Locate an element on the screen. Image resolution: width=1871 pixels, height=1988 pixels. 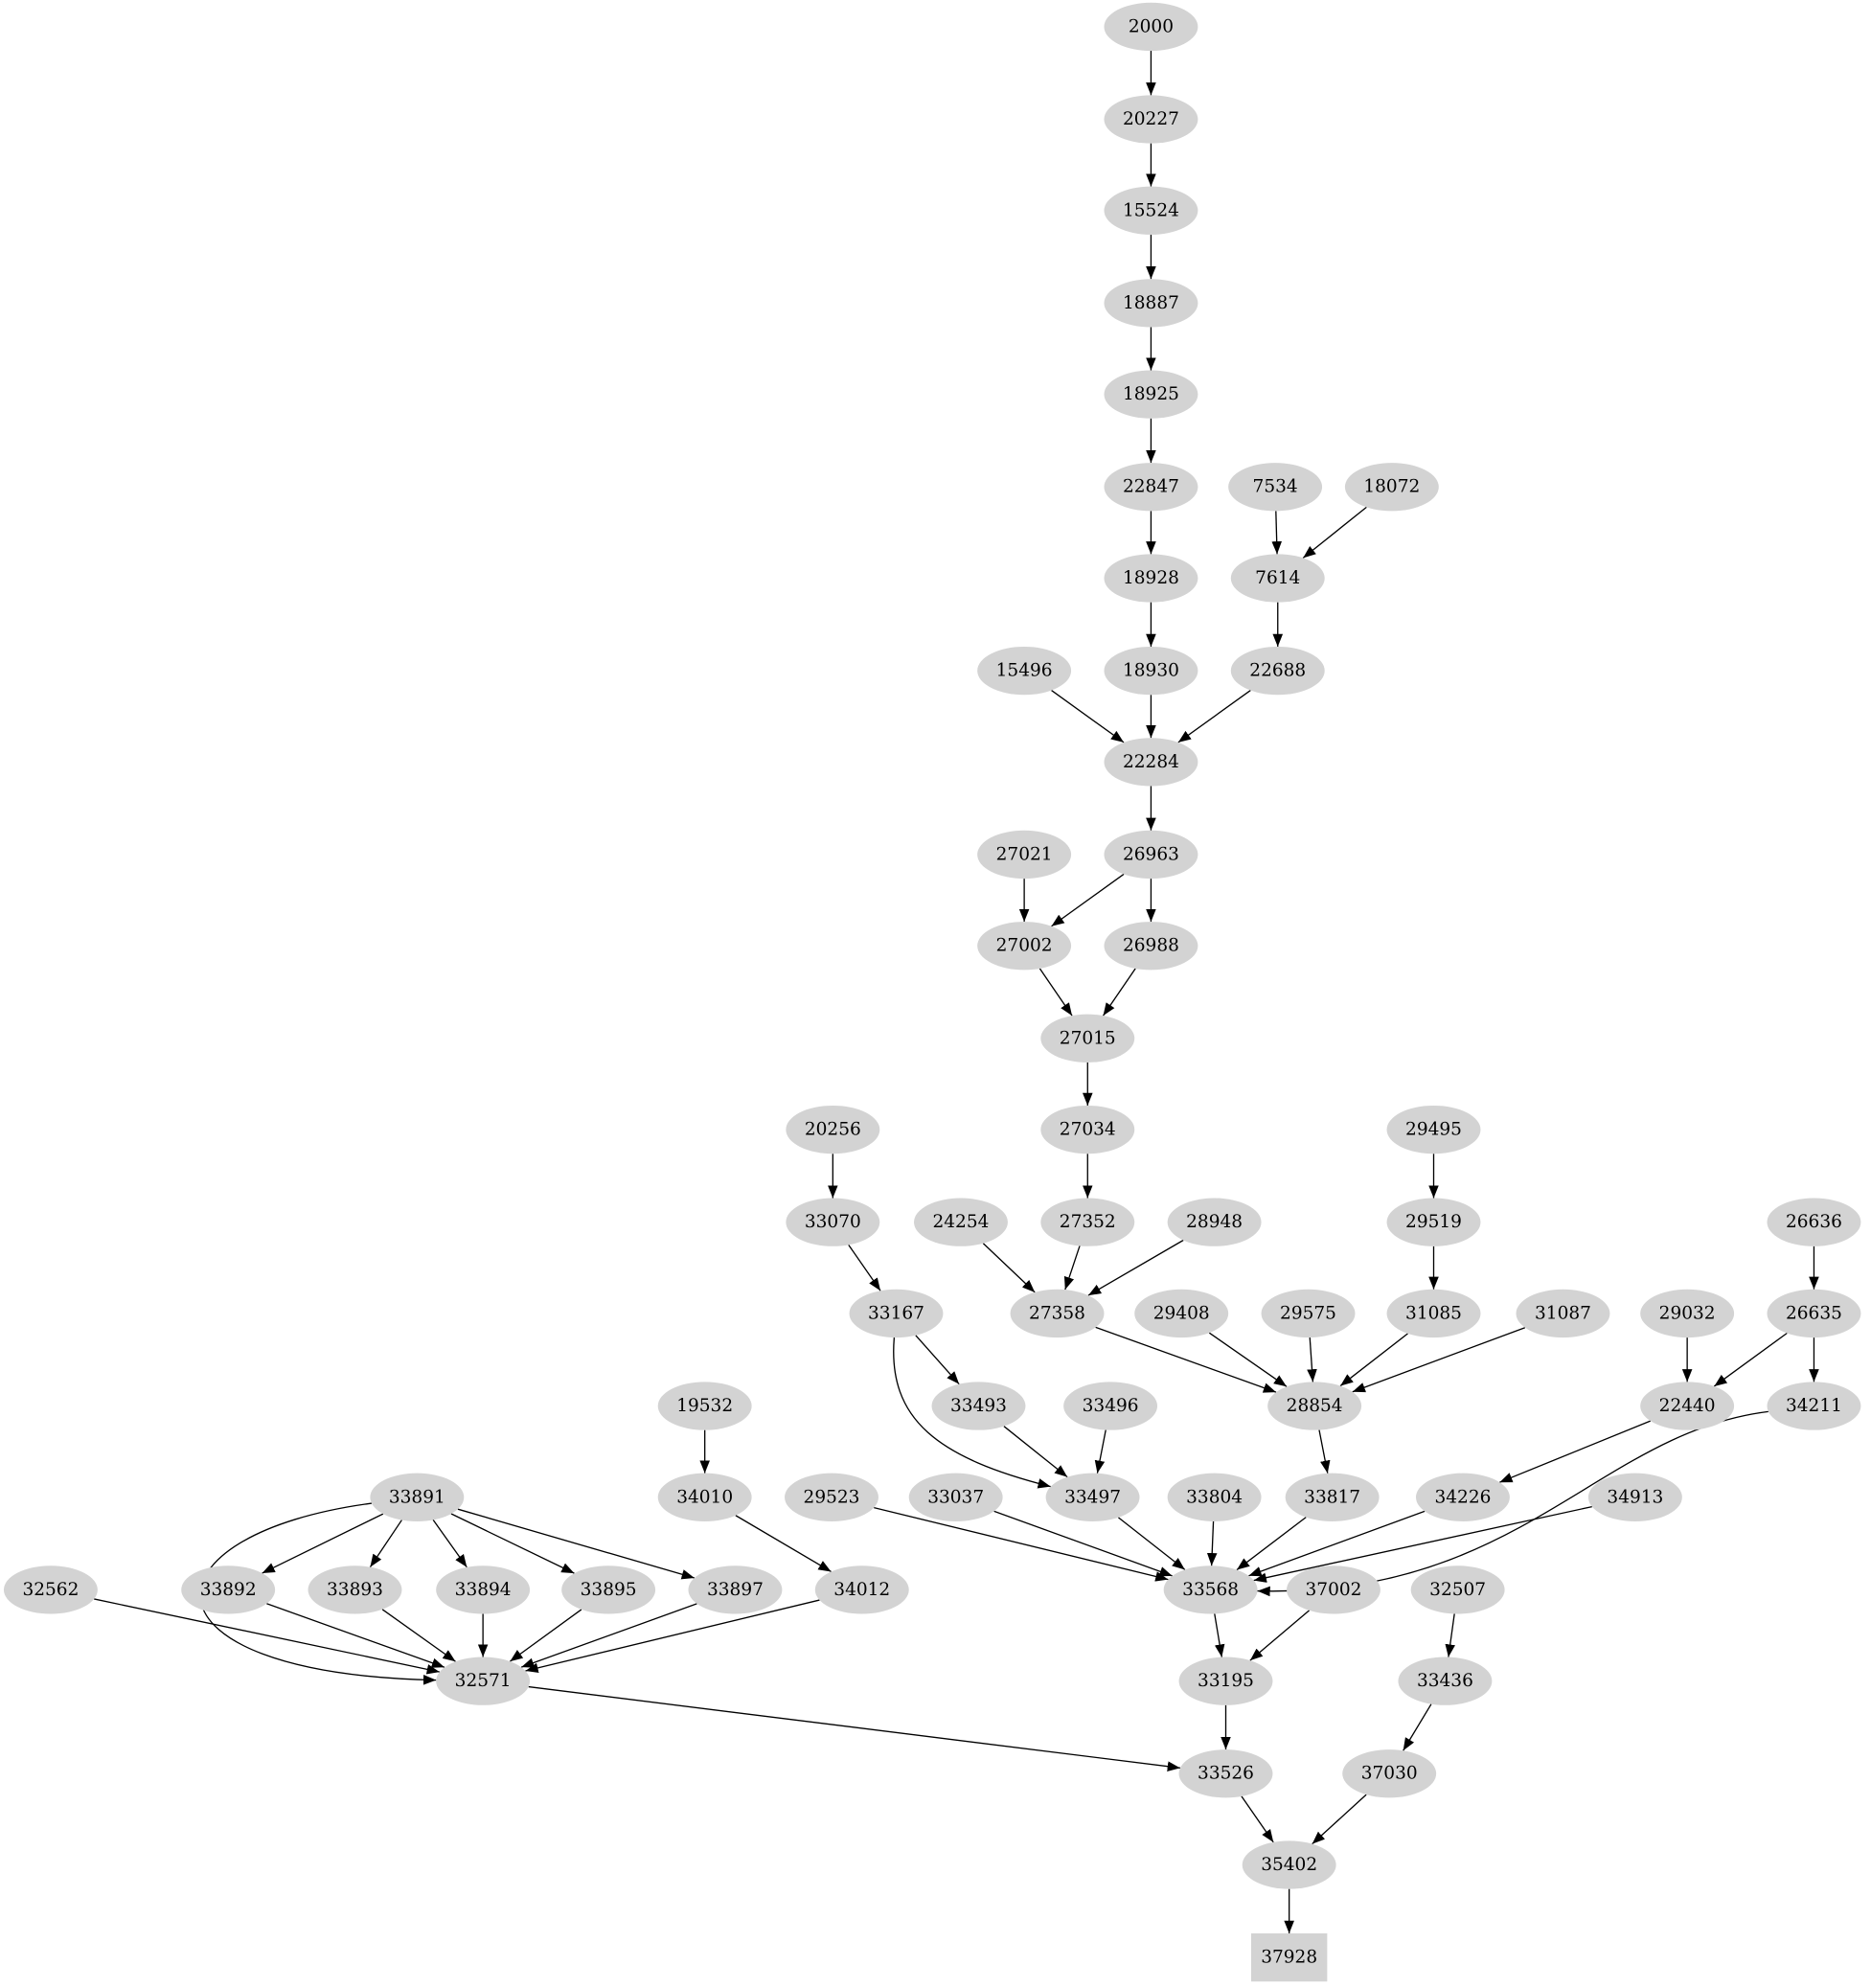
node-22284: 22284 is located at coordinates (1151, 762).